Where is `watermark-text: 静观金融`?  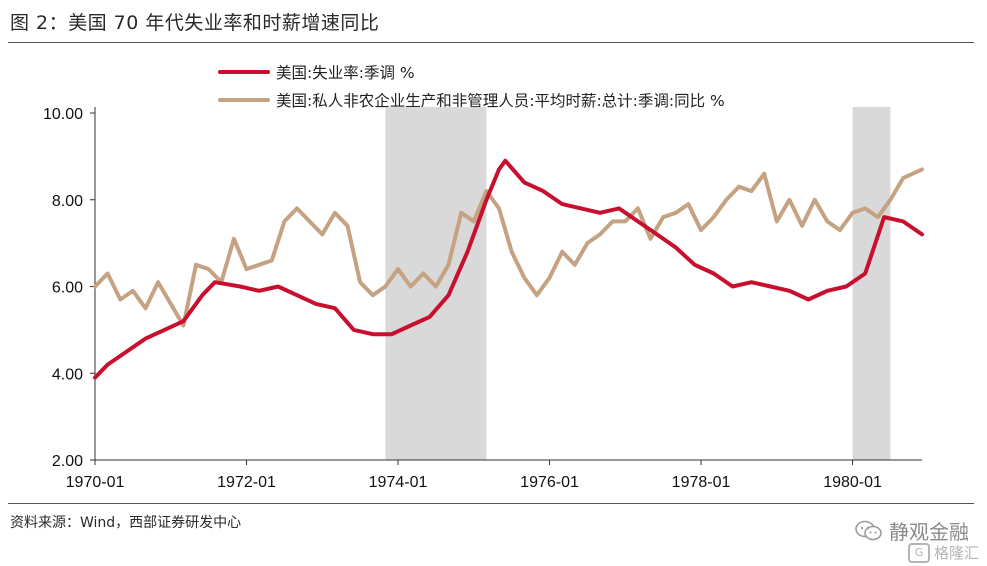 watermark-text: 静观金融 is located at coordinates (929, 532).